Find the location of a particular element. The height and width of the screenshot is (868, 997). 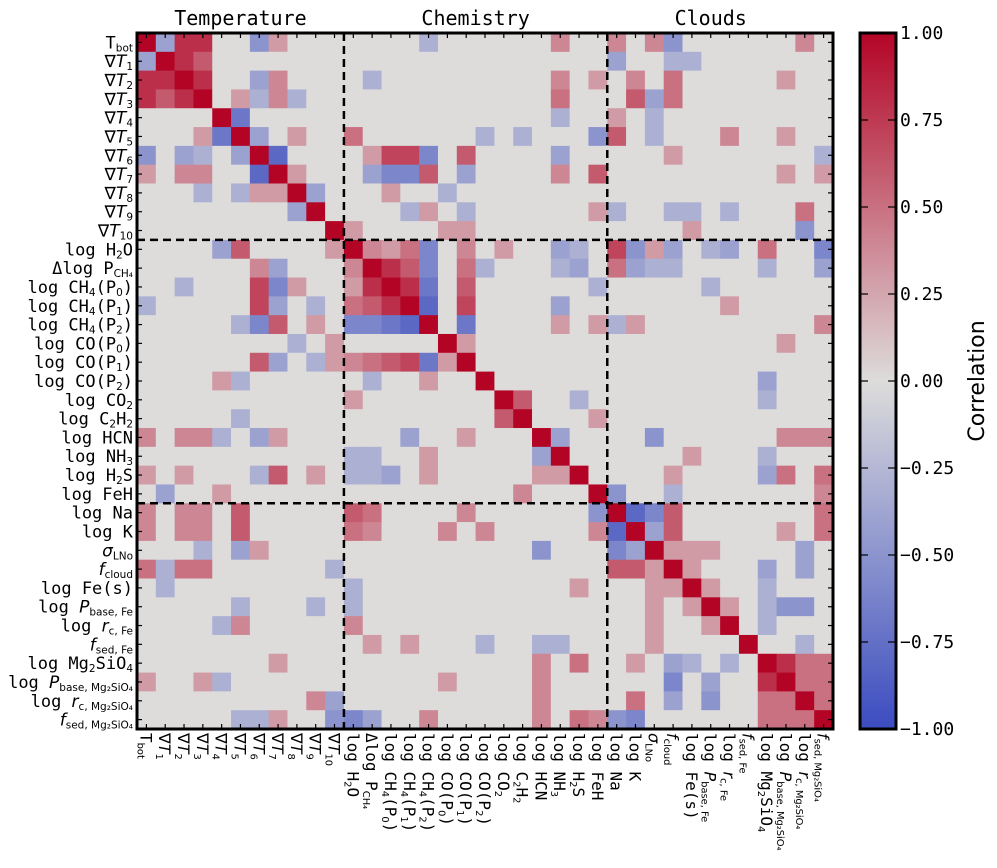

x-tick-label: ∇T4 is located at coordinates (220, 746).